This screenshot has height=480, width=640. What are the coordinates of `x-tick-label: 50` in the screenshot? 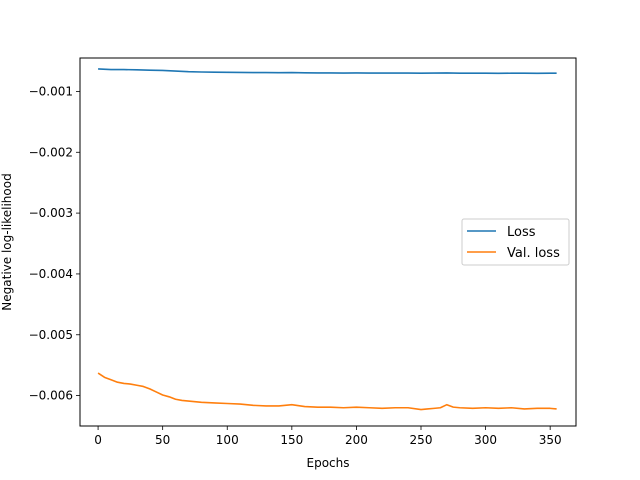 It's located at (162, 440).